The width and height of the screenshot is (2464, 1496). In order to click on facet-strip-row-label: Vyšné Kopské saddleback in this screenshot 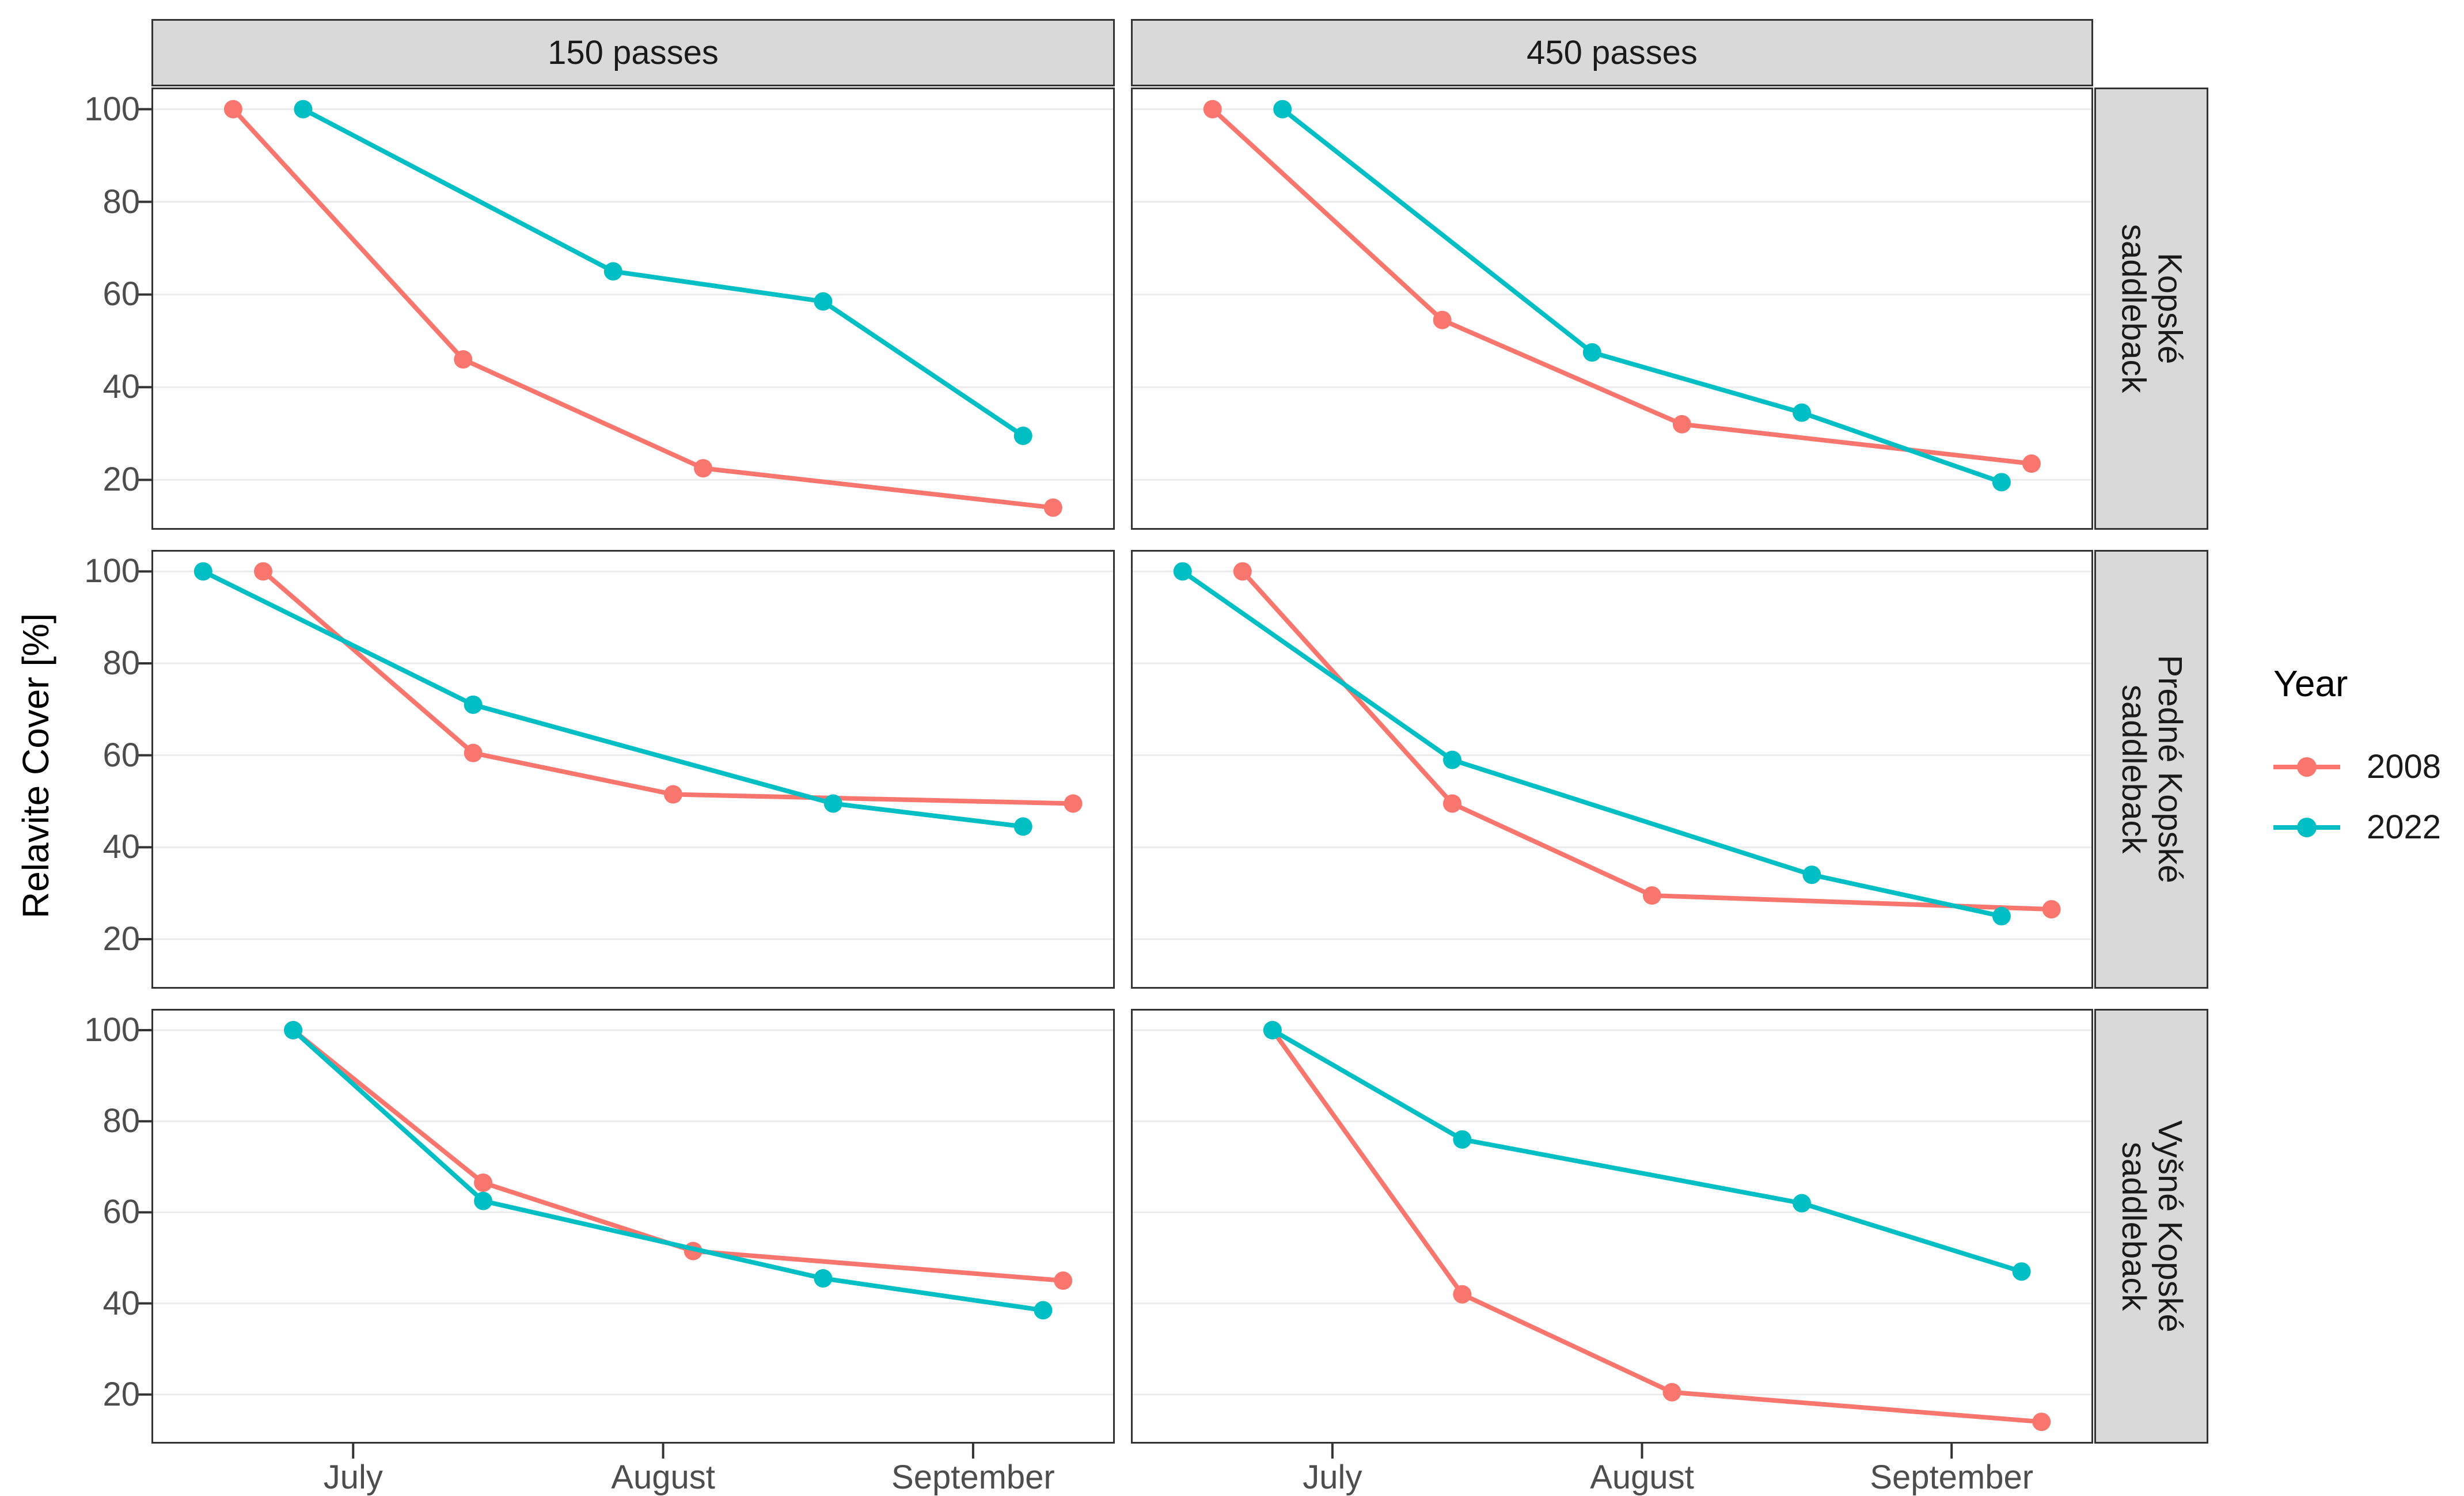, I will do `click(2152, 1226)`.